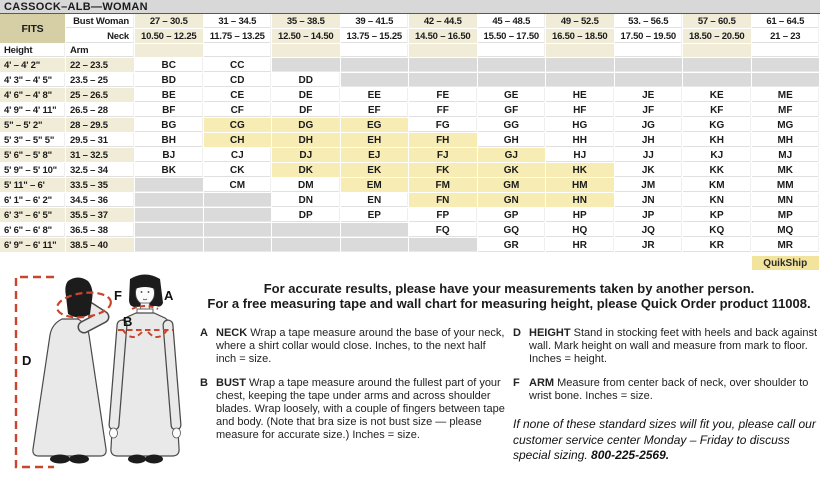 The height and width of the screenshot is (482, 820). What do you see at coordinates (237, 125) in the screenshot?
I see `size-cell: CG` at bounding box center [237, 125].